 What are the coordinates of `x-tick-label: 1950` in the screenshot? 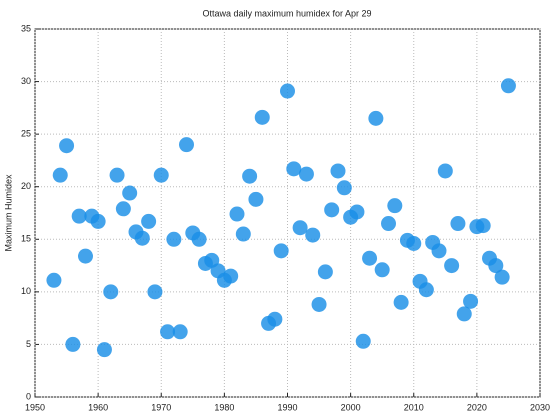 It's located at (35, 407).